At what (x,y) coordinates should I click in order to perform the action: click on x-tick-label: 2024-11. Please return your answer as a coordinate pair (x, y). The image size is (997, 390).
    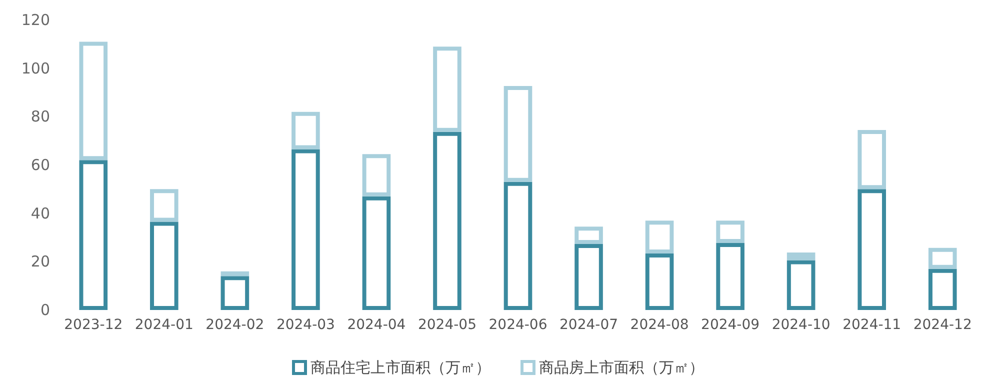
    Looking at the image, I should click on (872, 325).